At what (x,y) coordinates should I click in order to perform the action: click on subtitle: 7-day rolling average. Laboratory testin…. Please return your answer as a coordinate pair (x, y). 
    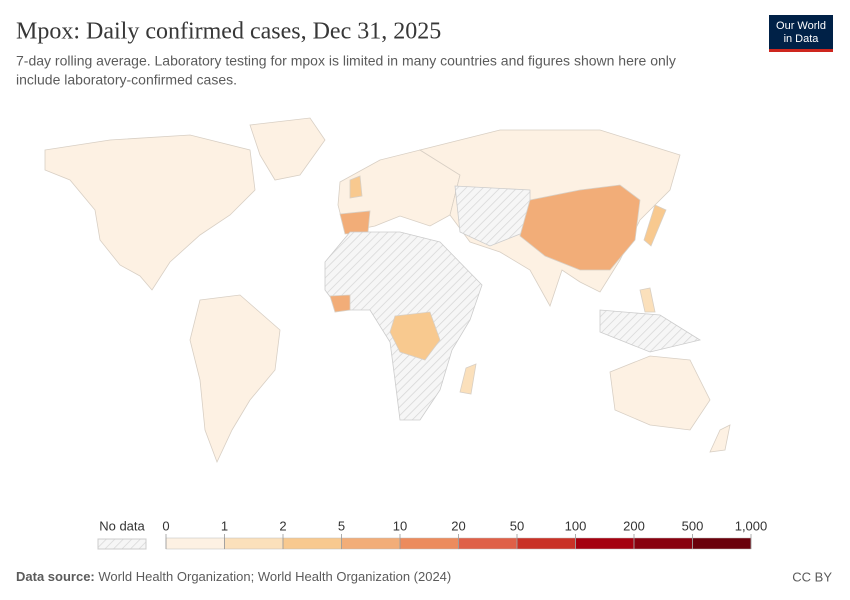
    Looking at the image, I should click on (346, 61).